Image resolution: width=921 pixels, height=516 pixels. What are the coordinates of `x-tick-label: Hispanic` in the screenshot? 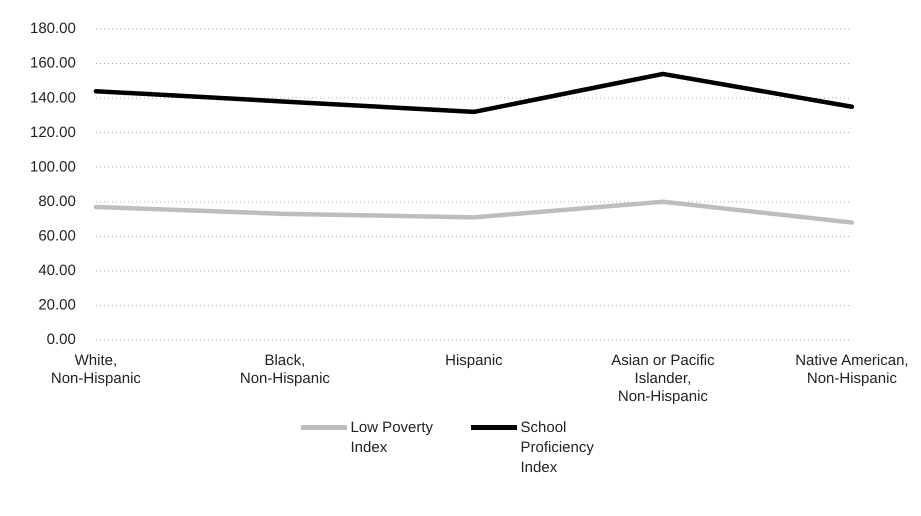 It's located at (474, 361).